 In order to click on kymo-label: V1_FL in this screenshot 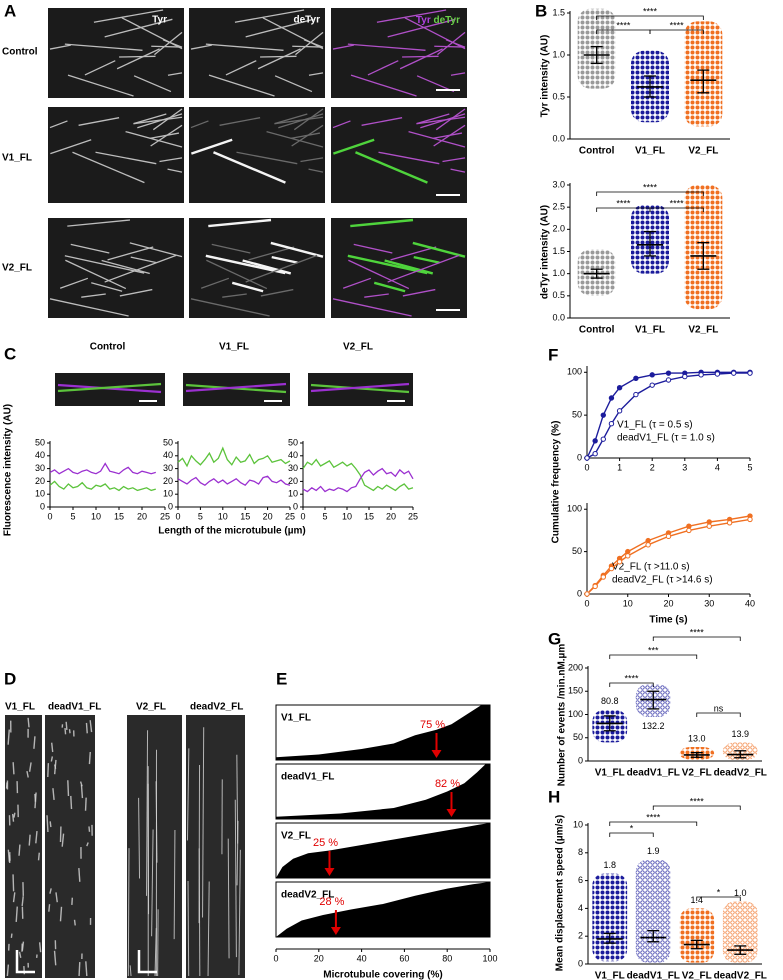, I will do `click(20, 707)`.